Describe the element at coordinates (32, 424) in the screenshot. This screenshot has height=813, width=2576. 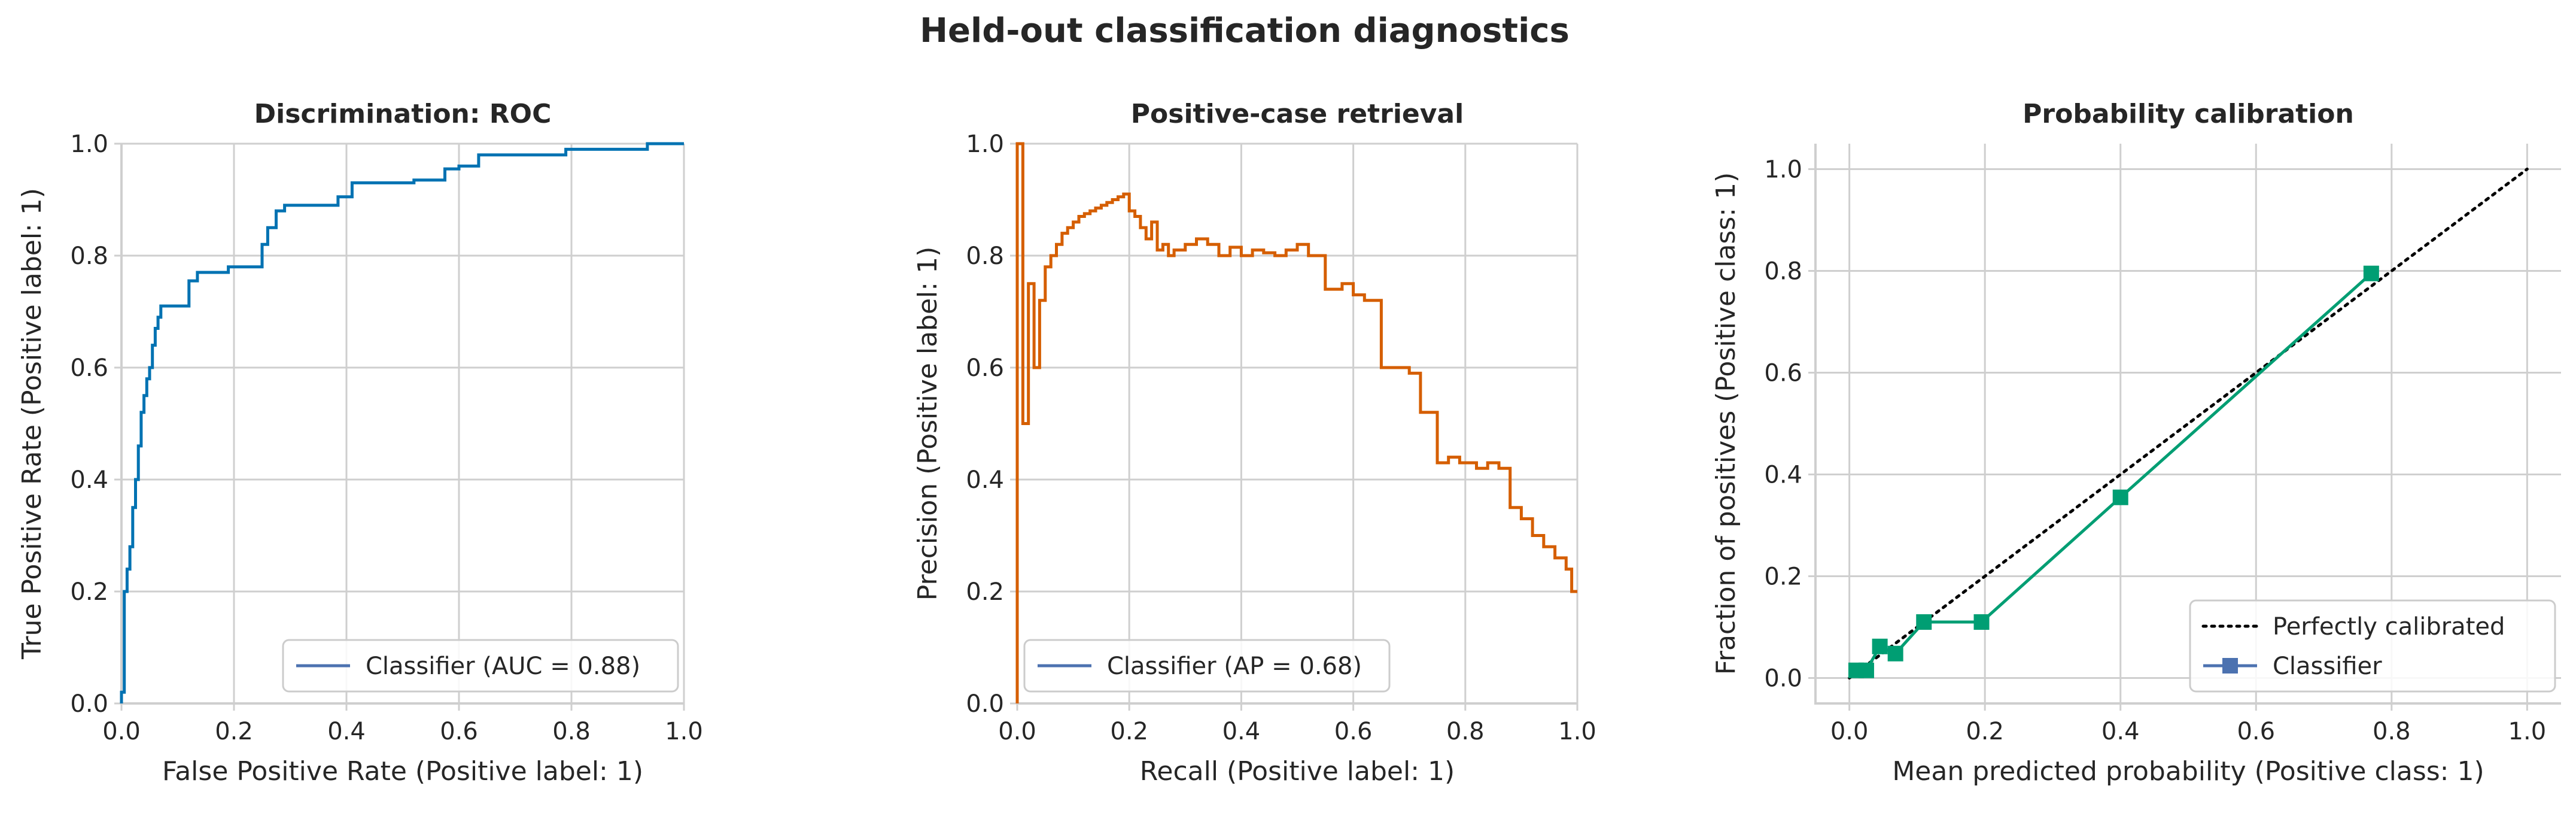
I see `y-axis-label: True Positive Rate (Positive label: 1)` at that location.